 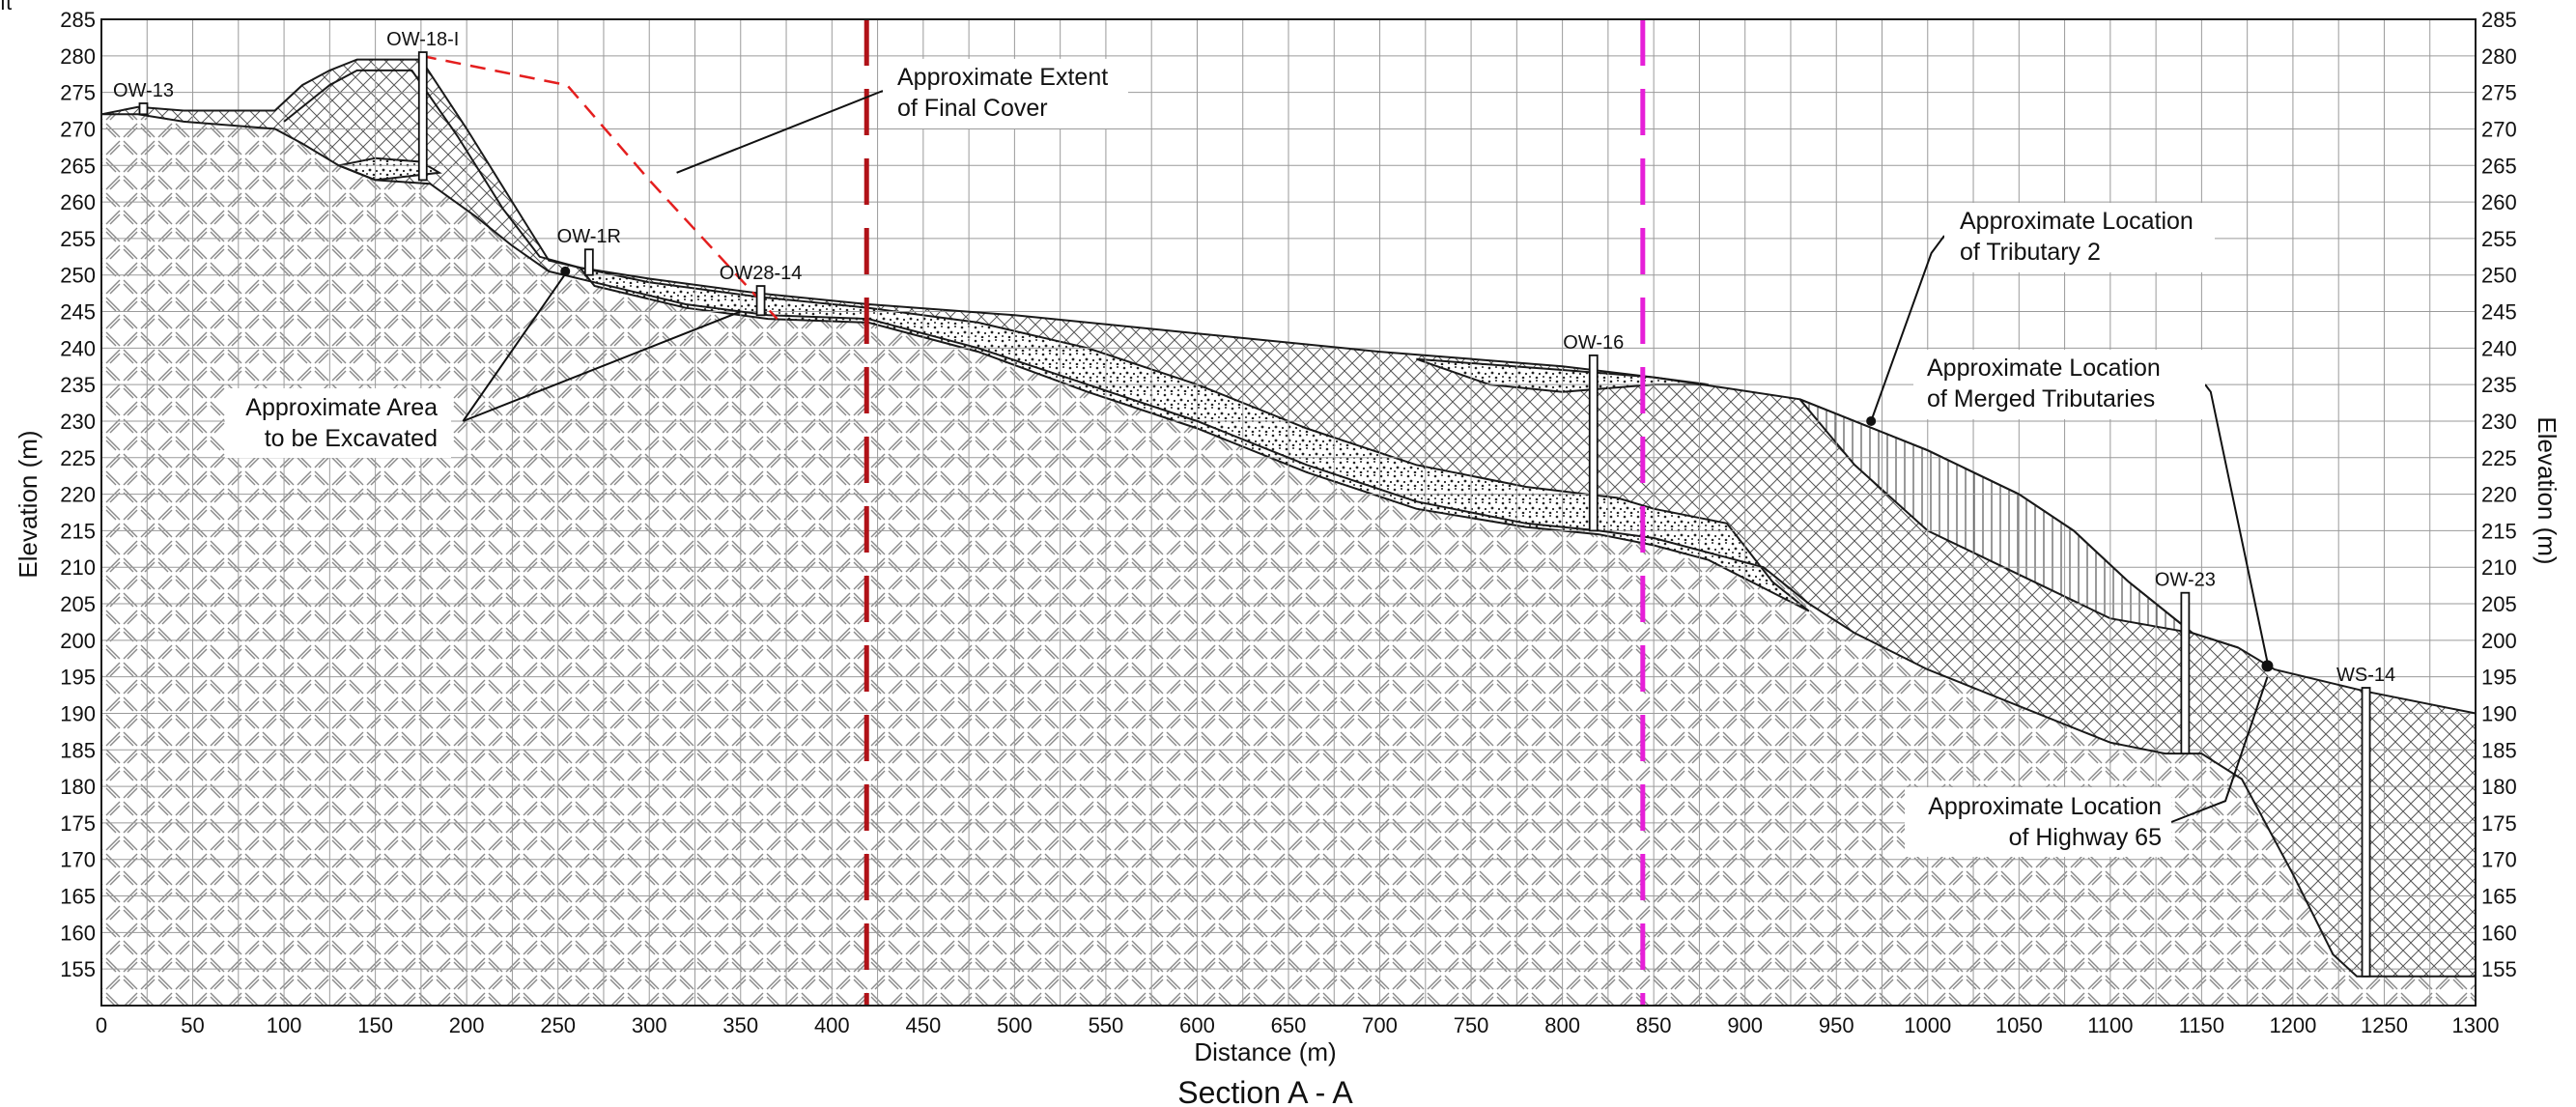 What do you see at coordinates (1471, 1025) in the screenshot?
I see `x-tick-label: 750` at bounding box center [1471, 1025].